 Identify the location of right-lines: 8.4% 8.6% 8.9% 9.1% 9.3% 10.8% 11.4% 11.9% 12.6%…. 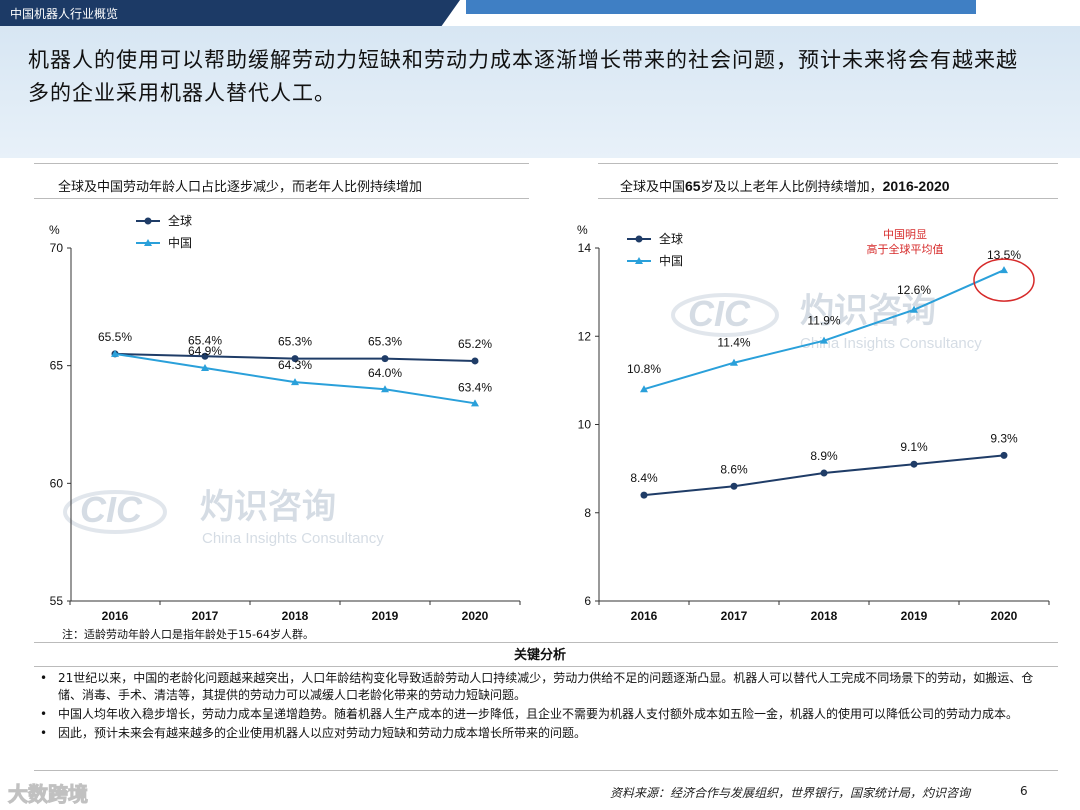
(824, 373).